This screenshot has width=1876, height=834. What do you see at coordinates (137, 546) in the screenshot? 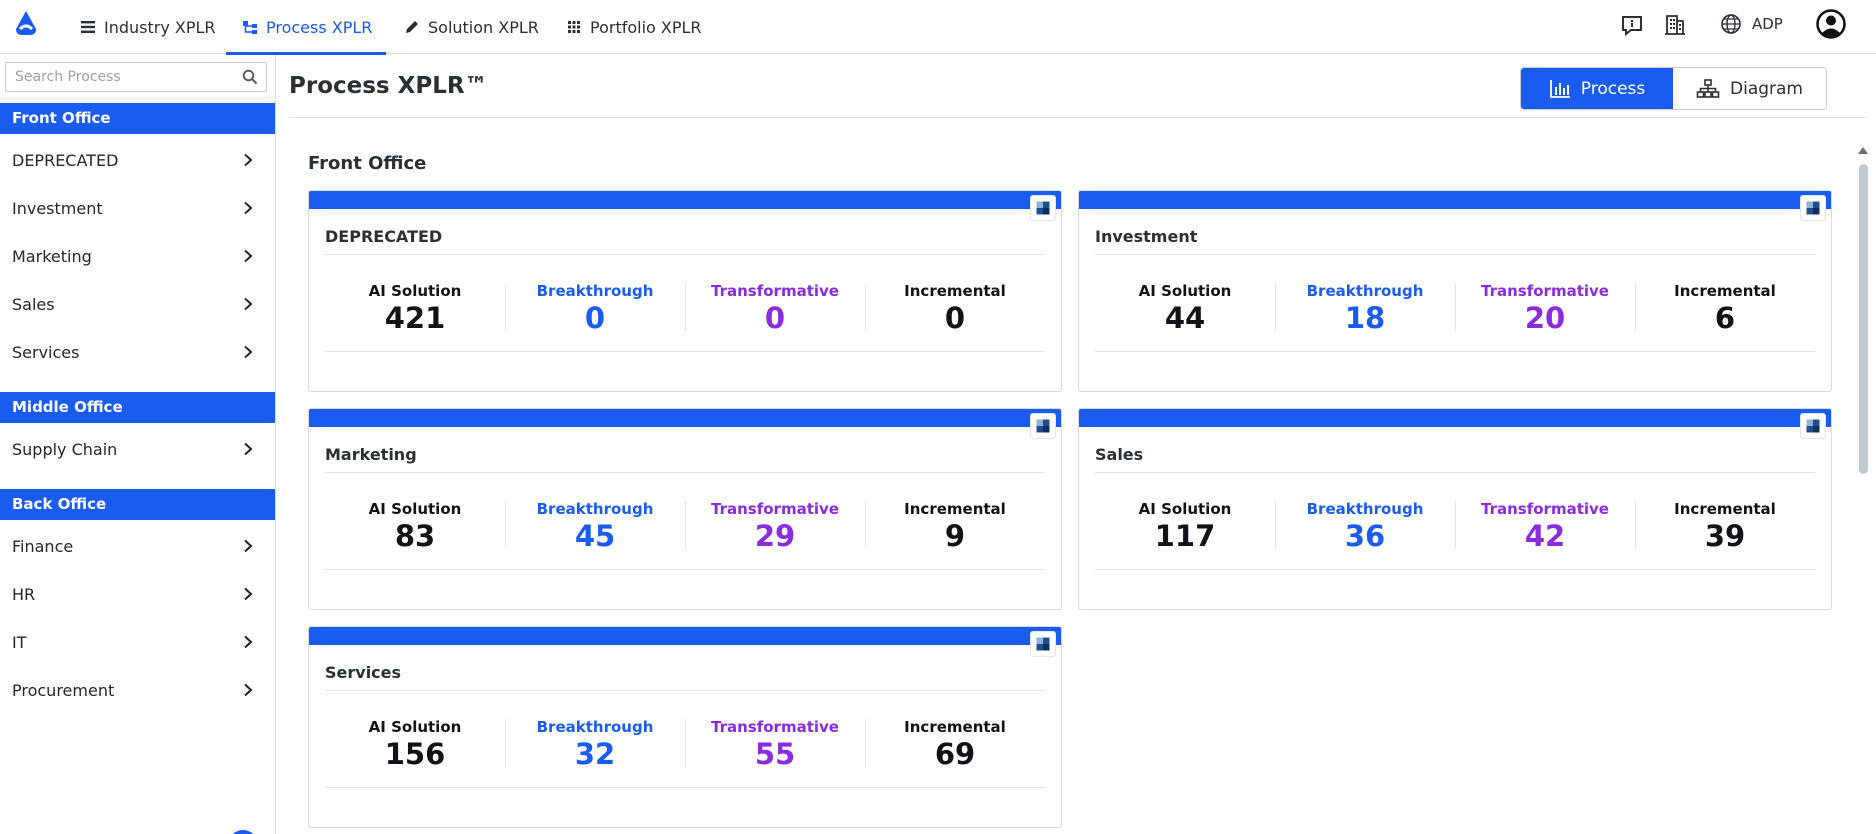
I see `sidebar-item-finance: Finance` at bounding box center [137, 546].